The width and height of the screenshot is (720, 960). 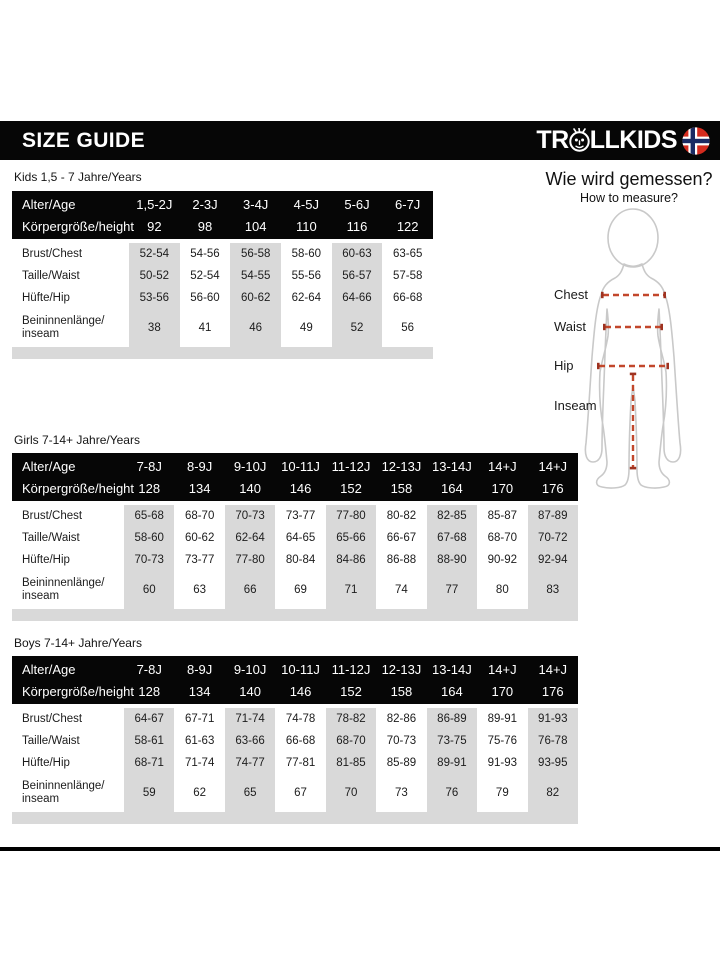 What do you see at coordinates (255, 254) in the screenshot?
I see `value-cell: 56-58` at bounding box center [255, 254].